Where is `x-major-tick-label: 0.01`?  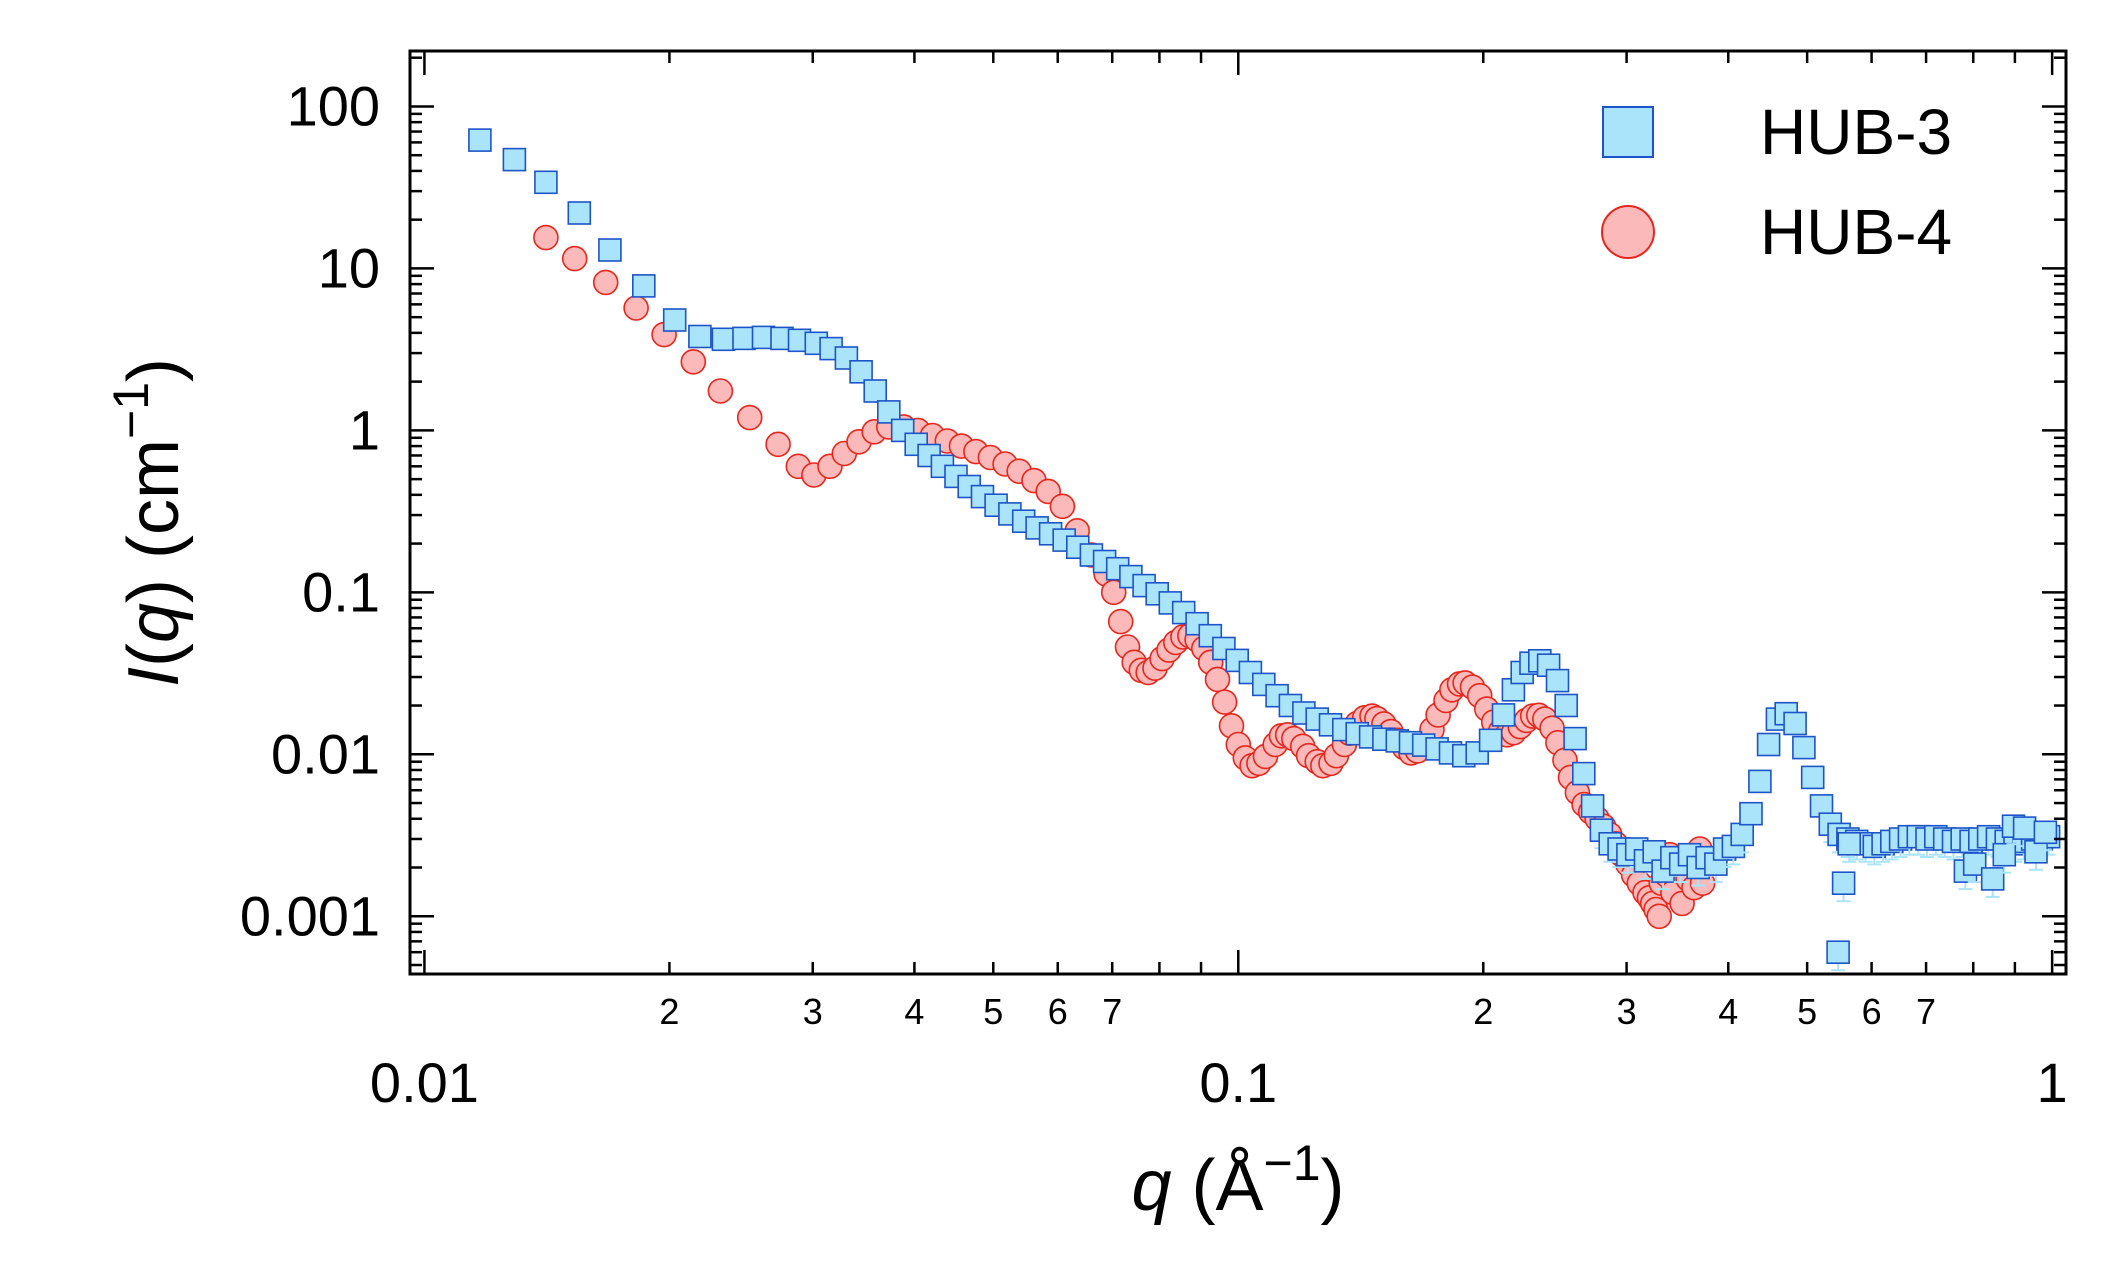 x-major-tick-label: 0.01 is located at coordinates (424, 1082).